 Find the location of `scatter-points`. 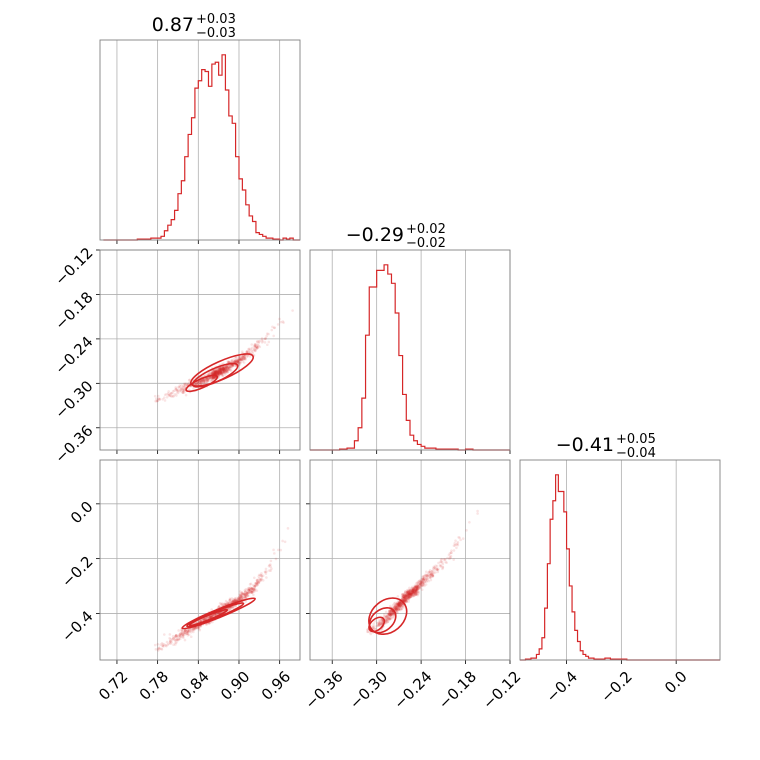

scatter-points is located at coordinates (422, 572).